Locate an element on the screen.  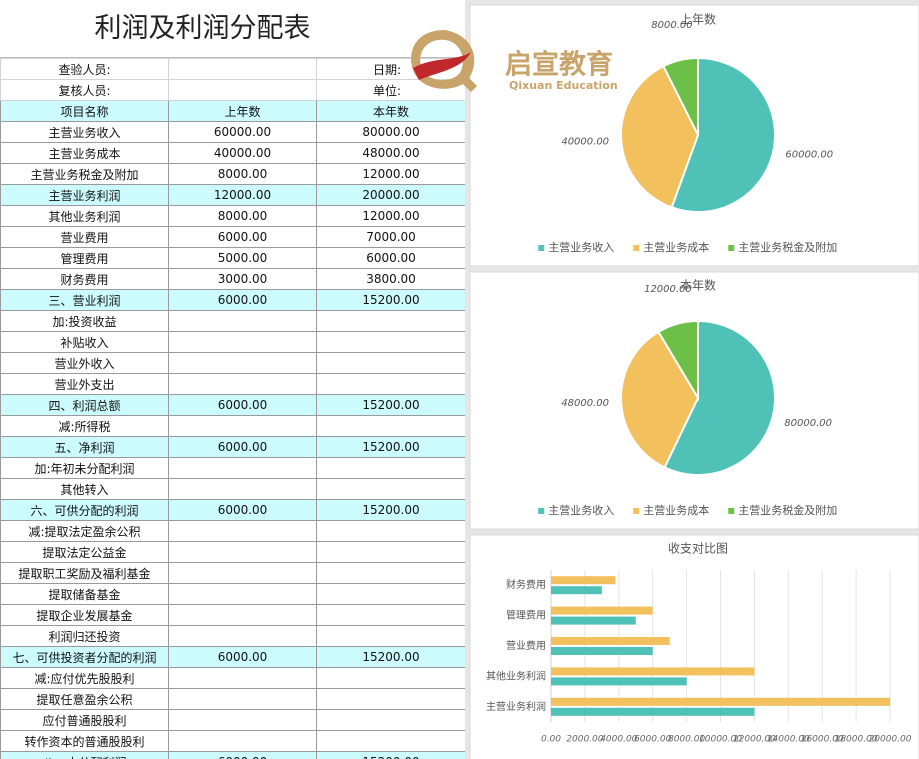
logo-brand: 启宣教育 is located at coordinates (559, 65).